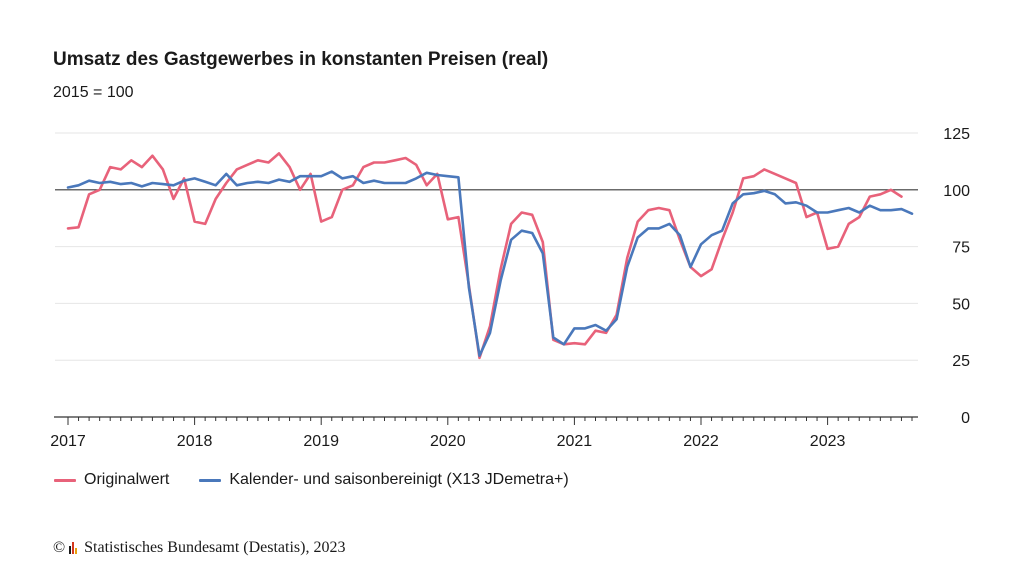 The image size is (1024, 576). What do you see at coordinates (210, 480) in the screenshot?
I see `legend-swatch-adjusted` at bounding box center [210, 480].